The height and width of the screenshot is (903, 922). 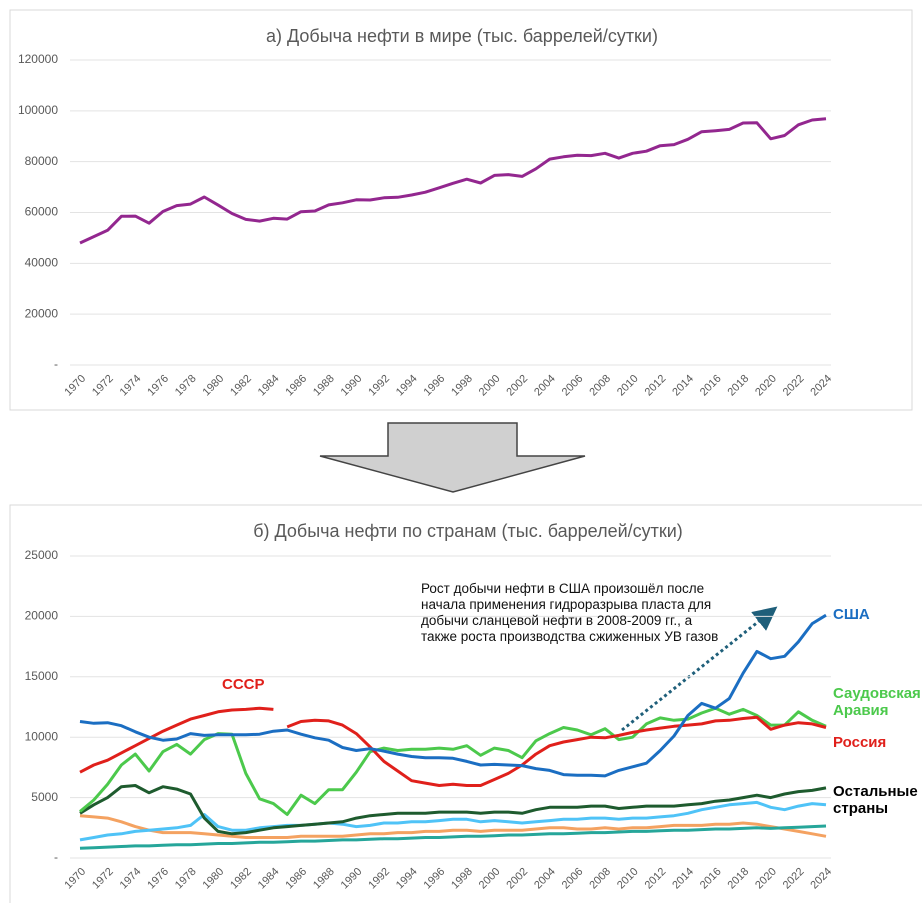 I want to click on y-tick-label: 40000, so click(x=42, y=263).